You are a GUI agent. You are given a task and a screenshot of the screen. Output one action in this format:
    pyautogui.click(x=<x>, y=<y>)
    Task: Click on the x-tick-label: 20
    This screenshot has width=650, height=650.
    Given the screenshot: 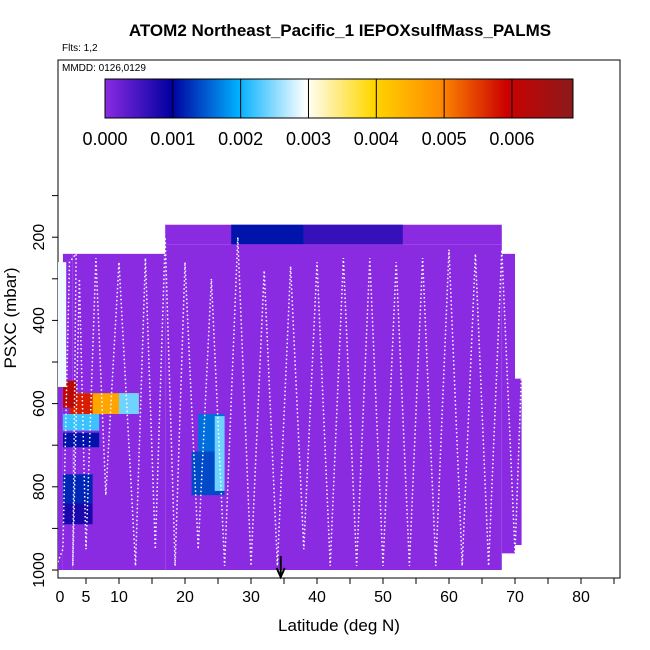 What is the action you would take?
    pyautogui.click(x=185, y=597)
    